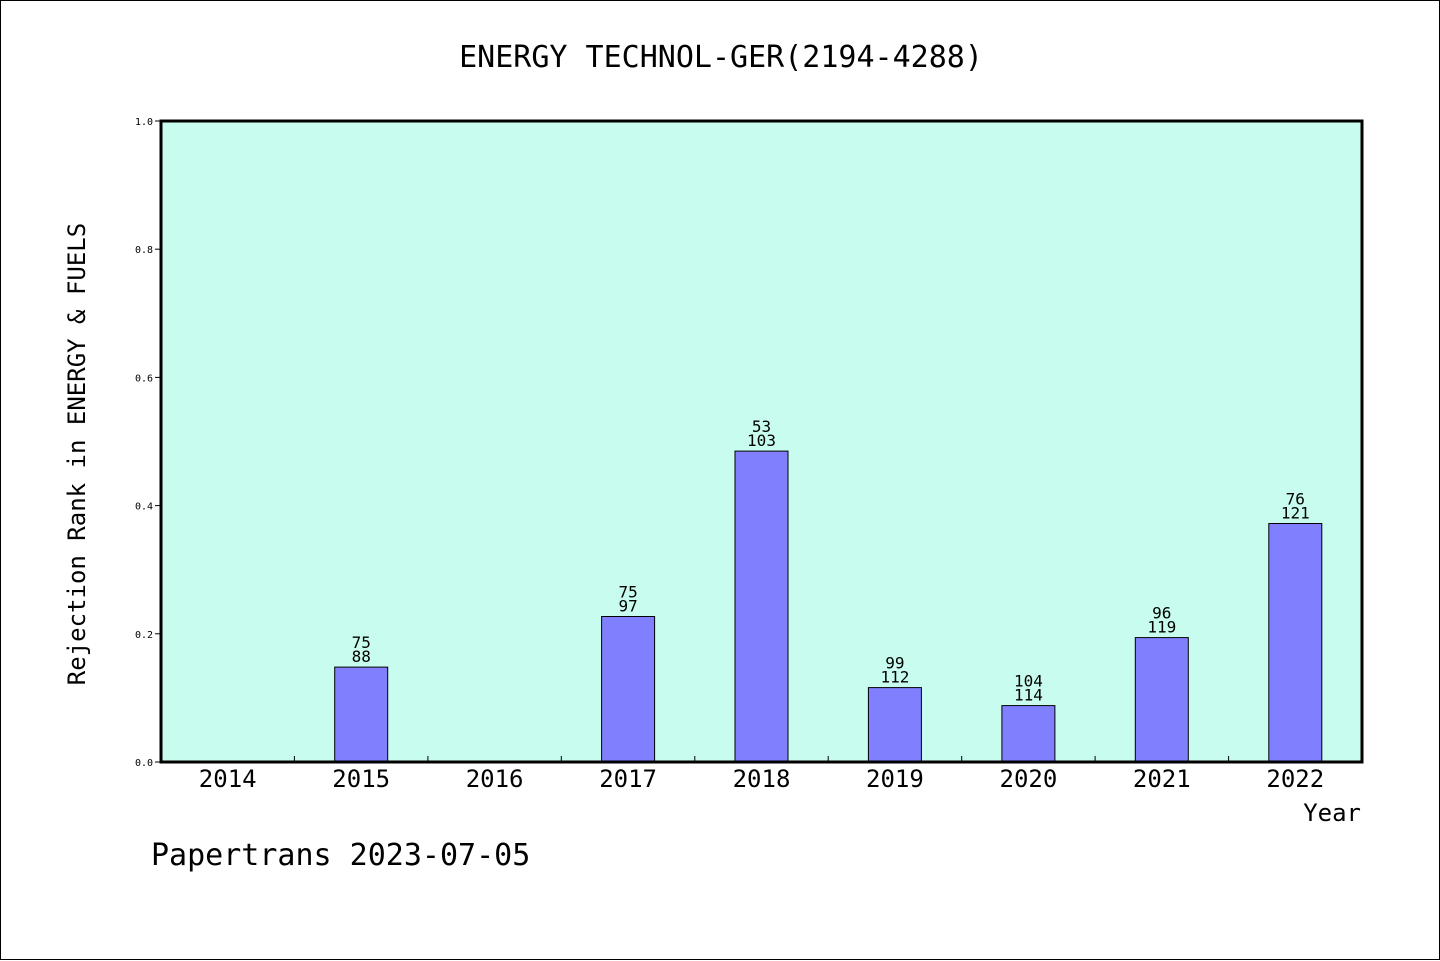 Image resolution: width=1440 pixels, height=961 pixels. What do you see at coordinates (361, 714) in the screenshot?
I see `bar-2015` at bounding box center [361, 714].